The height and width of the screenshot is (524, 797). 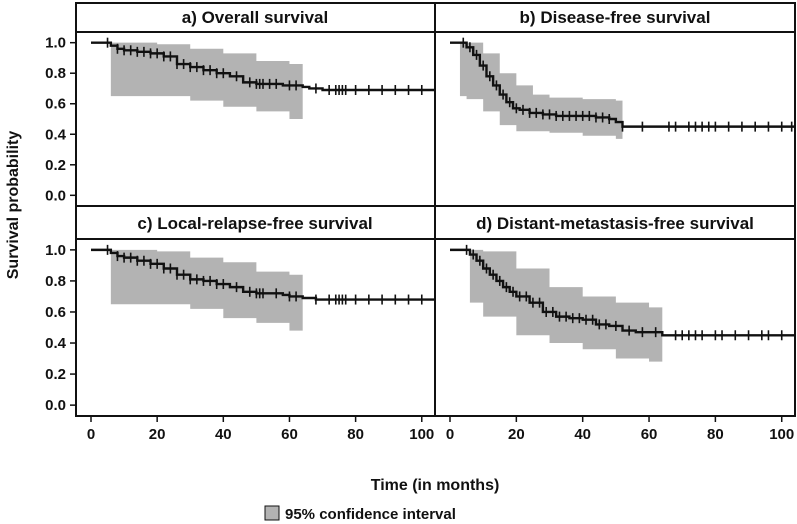 I want to click on panel-title: c) Local-relapse-free survival, so click(x=254, y=223).